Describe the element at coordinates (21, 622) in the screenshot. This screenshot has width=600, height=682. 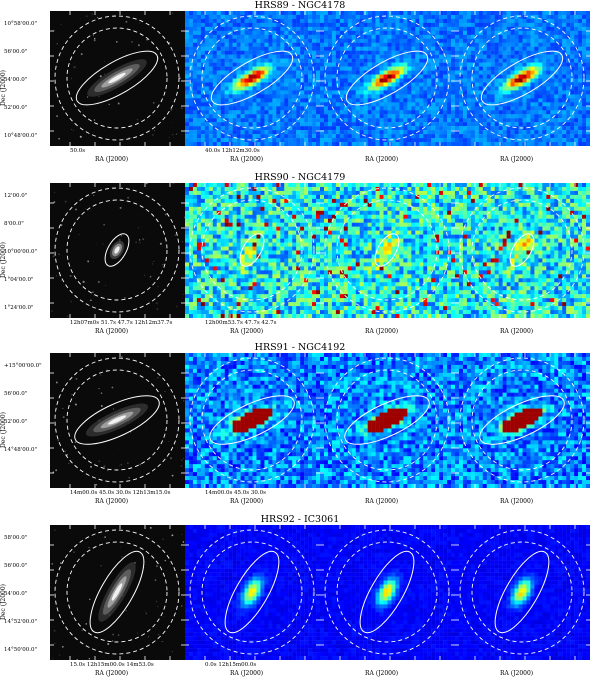
I see `y-tick-label: 14°52'00.0"` at that location.